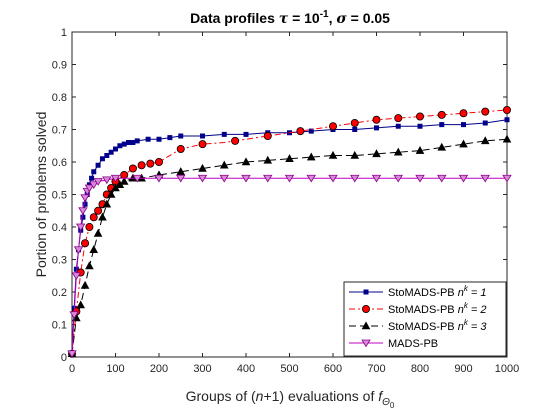  I want to click on x-axis-label: Groups of (n+1) evaluations of fΘ0, so click(290, 399).